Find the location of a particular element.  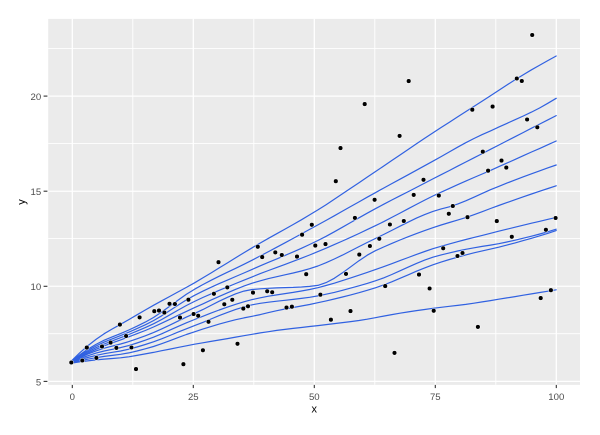

svg-text: 10 is located at coordinates (36, 287).